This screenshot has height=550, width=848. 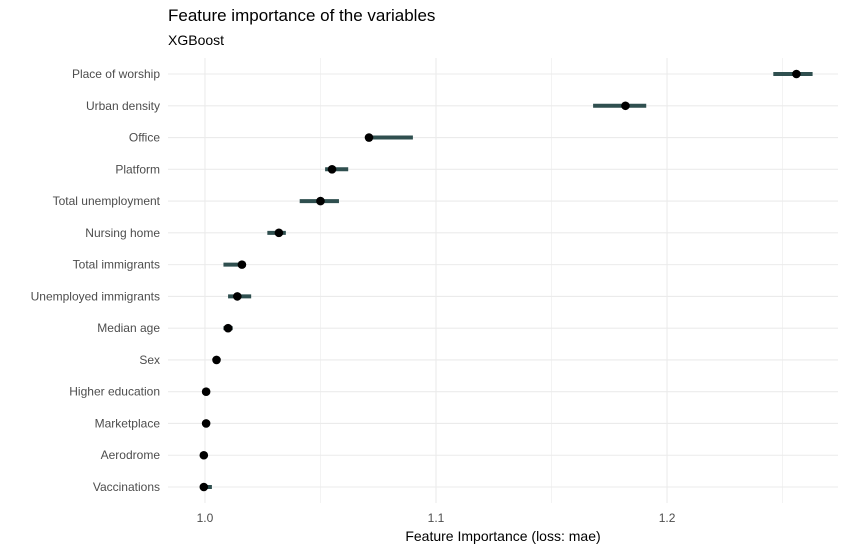 What do you see at coordinates (302, 15) in the screenshot?
I see `chart-title: Feature importance of the variables` at bounding box center [302, 15].